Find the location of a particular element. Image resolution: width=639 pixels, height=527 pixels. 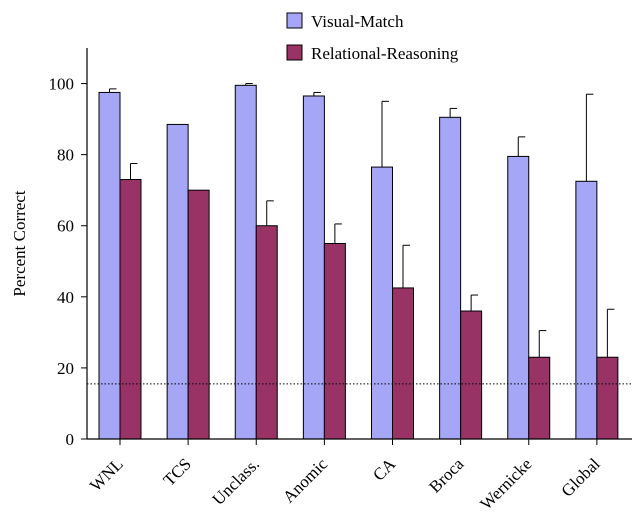

y-tick-label: 80 is located at coordinates (65, 155).